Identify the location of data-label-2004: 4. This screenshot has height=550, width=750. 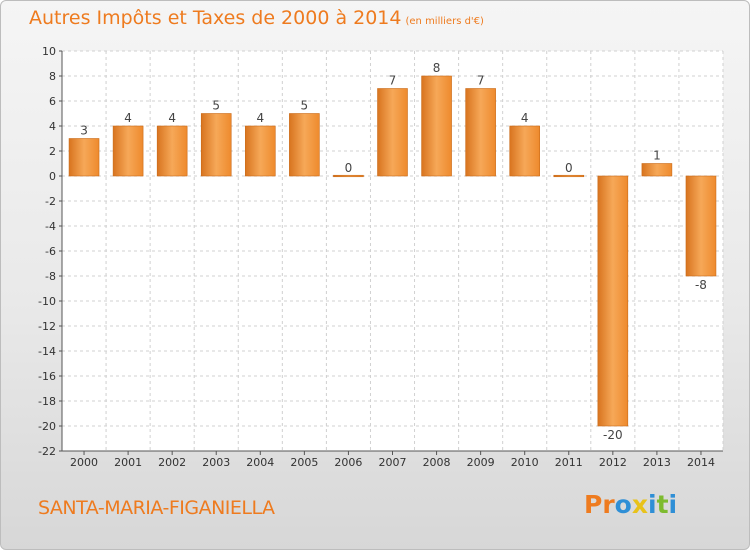
(260, 118).